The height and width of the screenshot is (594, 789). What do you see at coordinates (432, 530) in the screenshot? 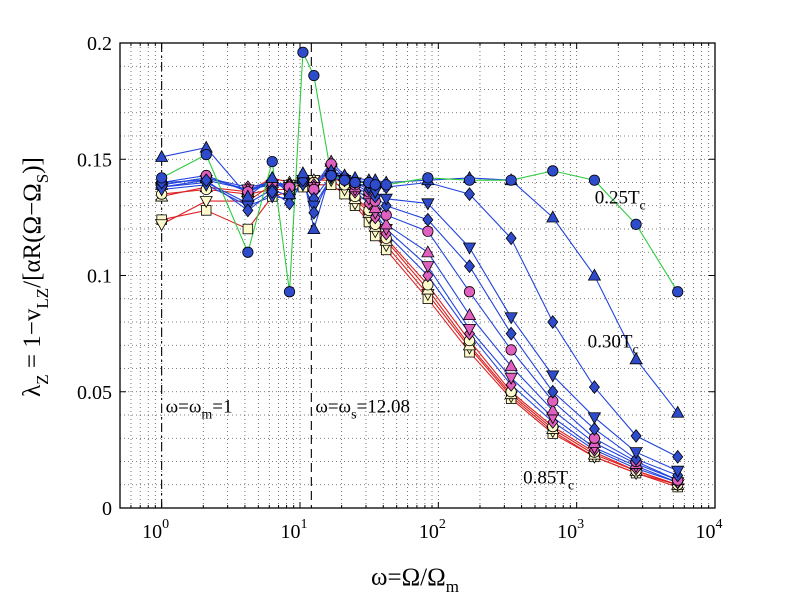
I see `x-tick-label: 10²` at bounding box center [432, 530].